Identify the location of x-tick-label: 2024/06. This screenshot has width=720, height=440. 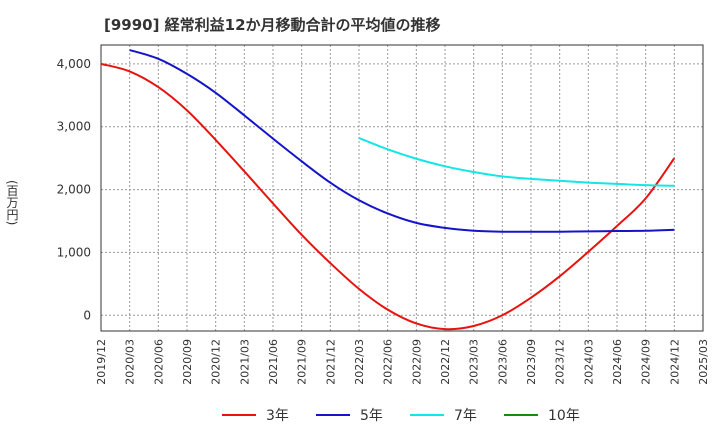
(617, 362).